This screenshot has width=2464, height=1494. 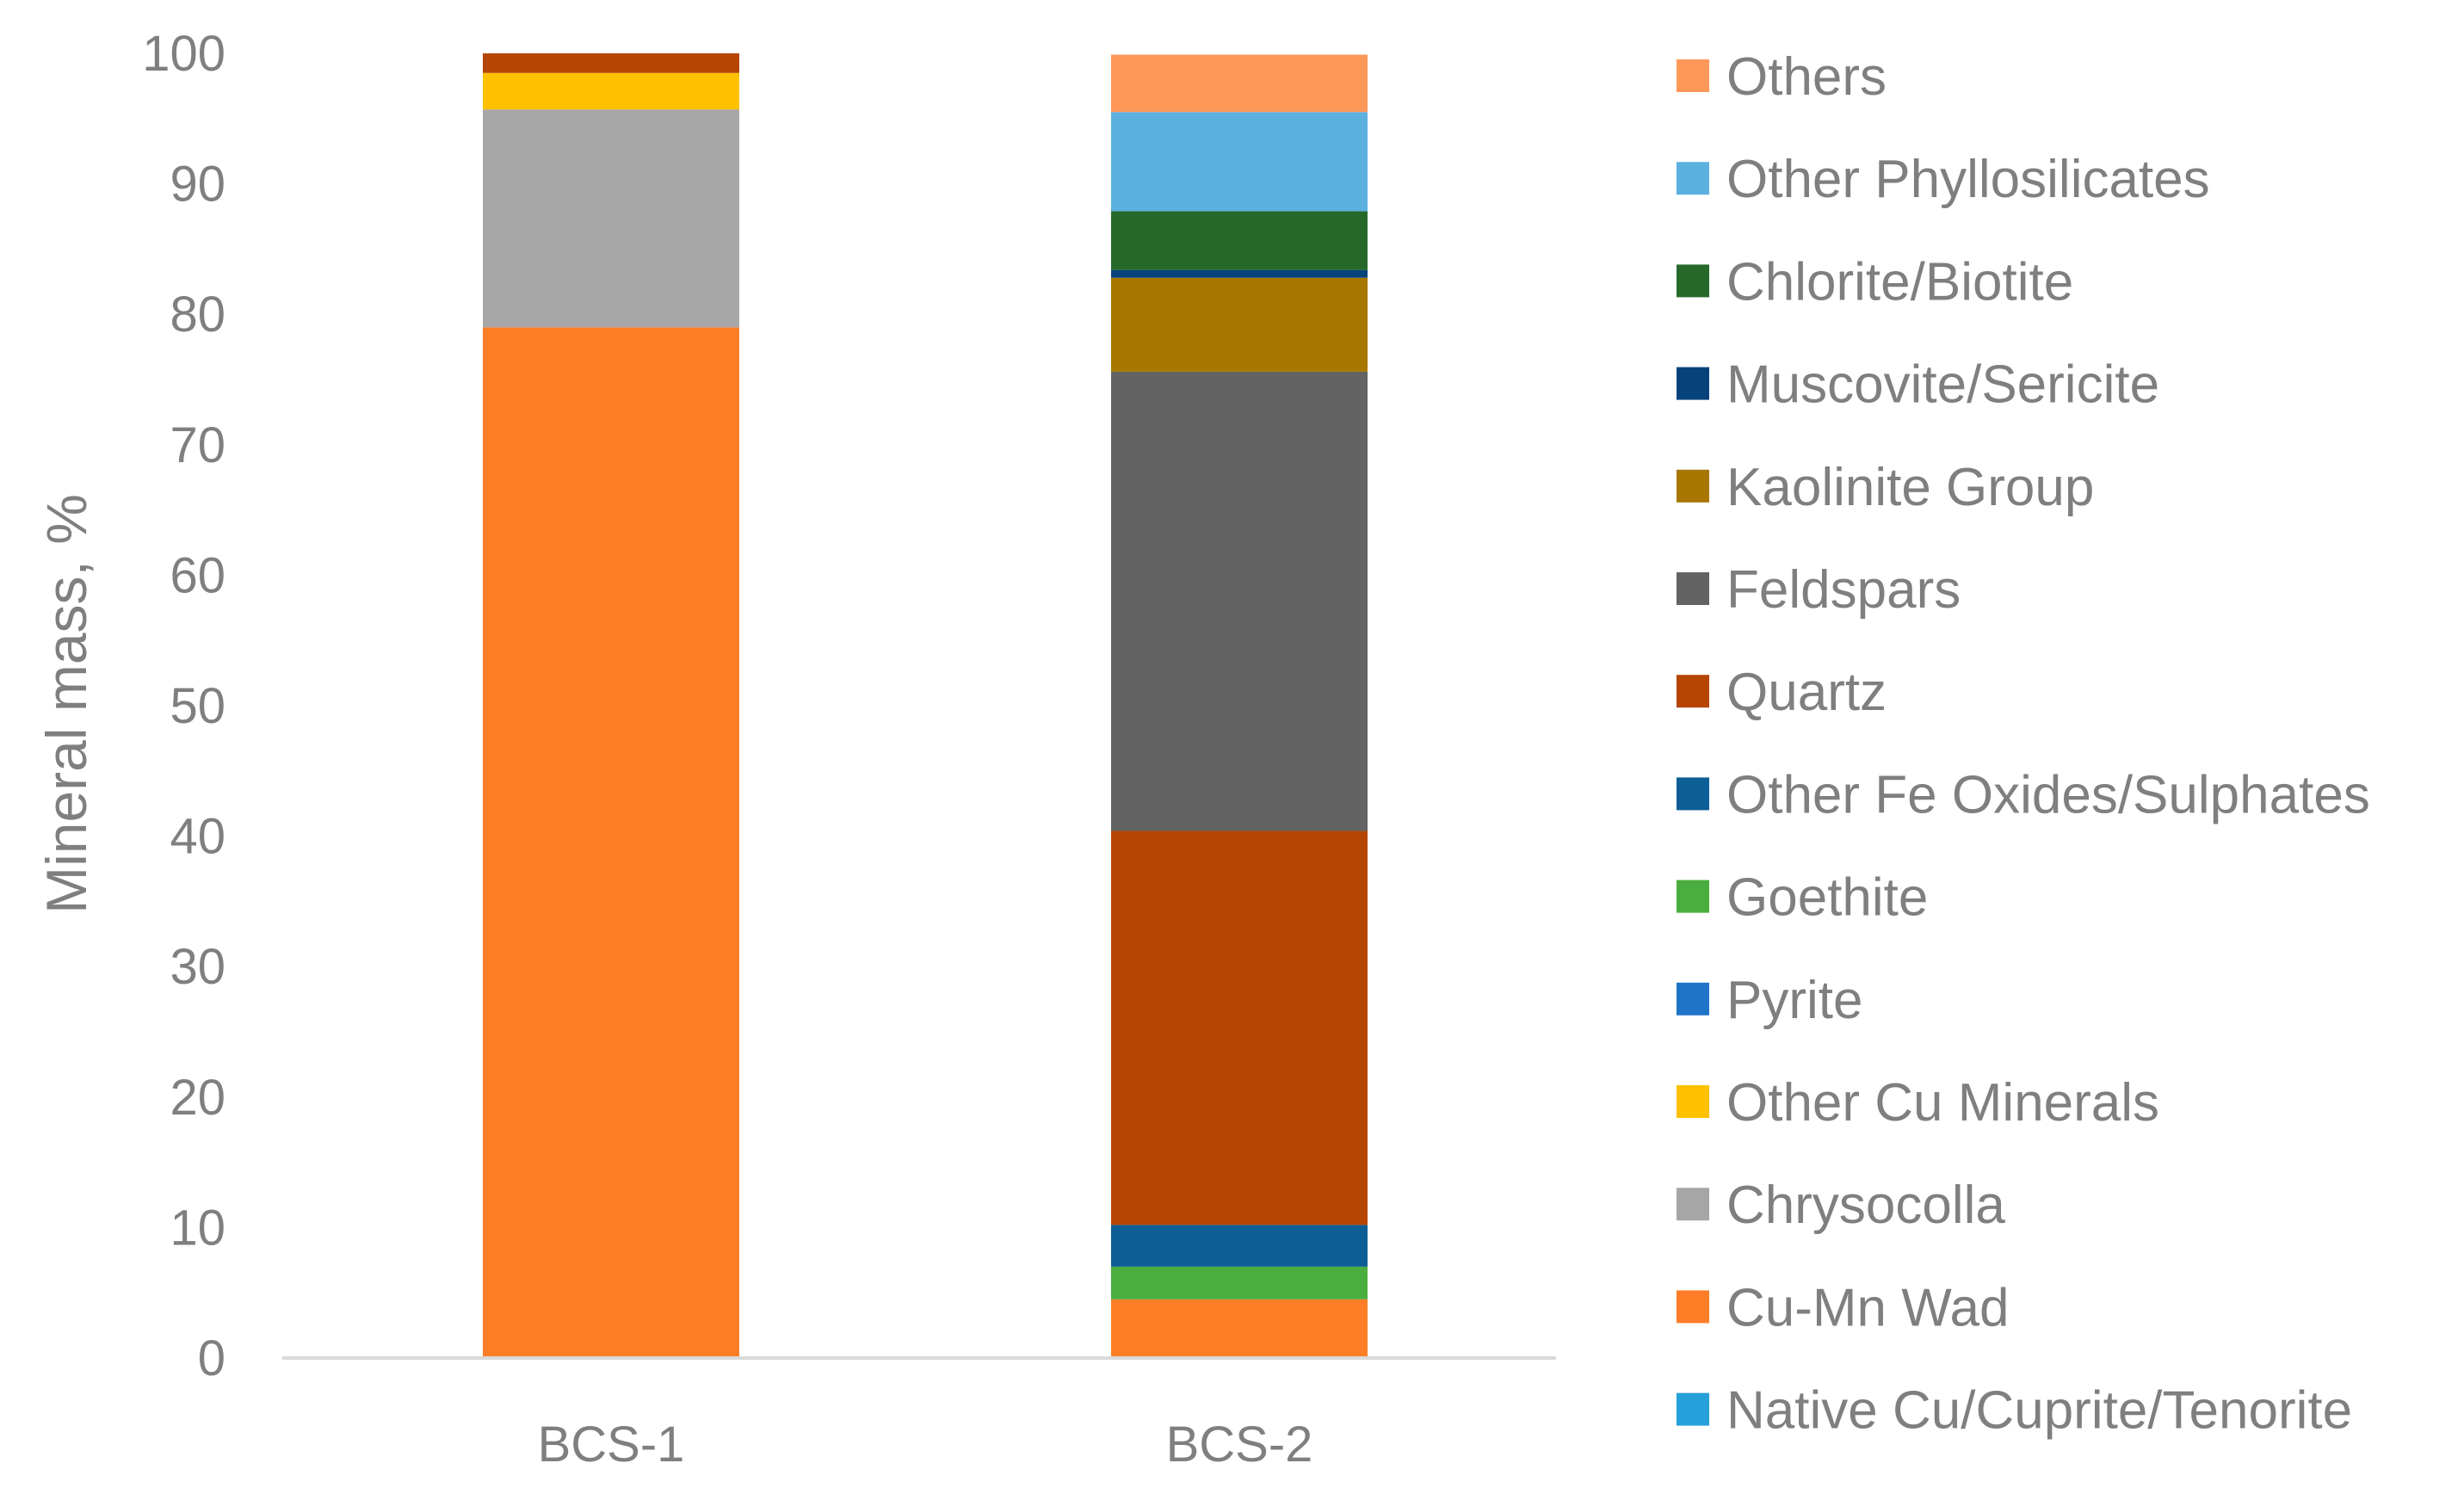 What do you see at coordinates (1239, 1027) in the screenshot?
I see `bar-segment-bcs-2-quartz` at bounding box center [1239, 1027].